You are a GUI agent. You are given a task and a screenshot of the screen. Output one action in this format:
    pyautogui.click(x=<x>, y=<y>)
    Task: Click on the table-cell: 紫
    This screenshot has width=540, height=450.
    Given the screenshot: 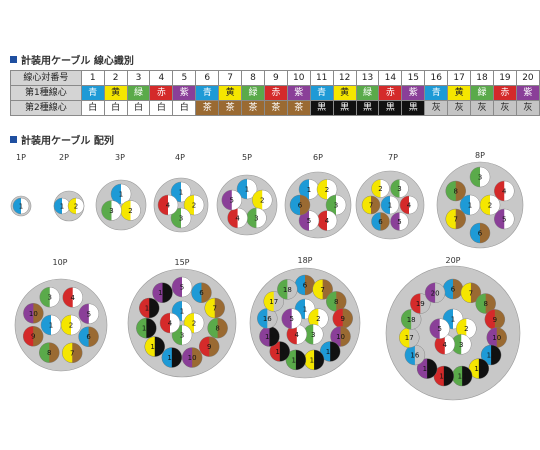 What is the action you would take?
    pyautogui.click(x=527, y=93)
    